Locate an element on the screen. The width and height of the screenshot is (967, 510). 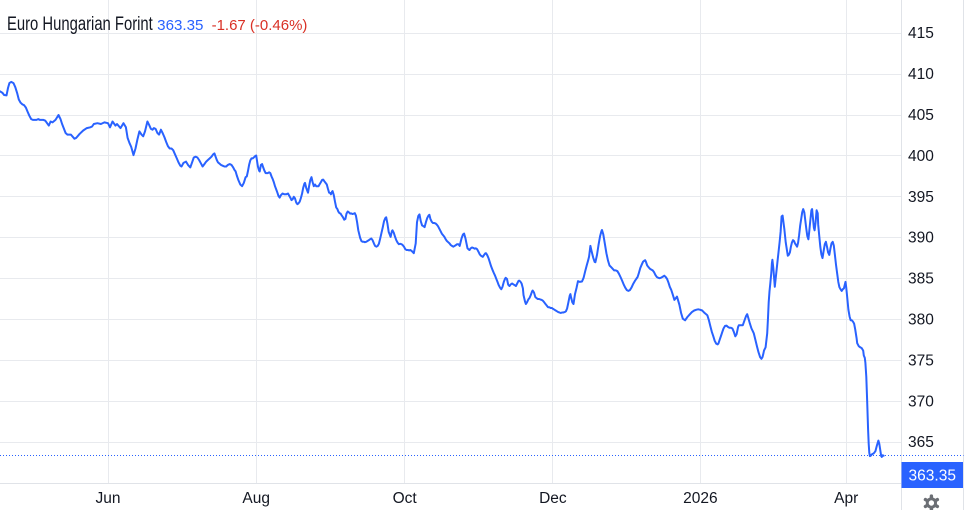
last-price-badge-bg is located at coordinates (932, 475).